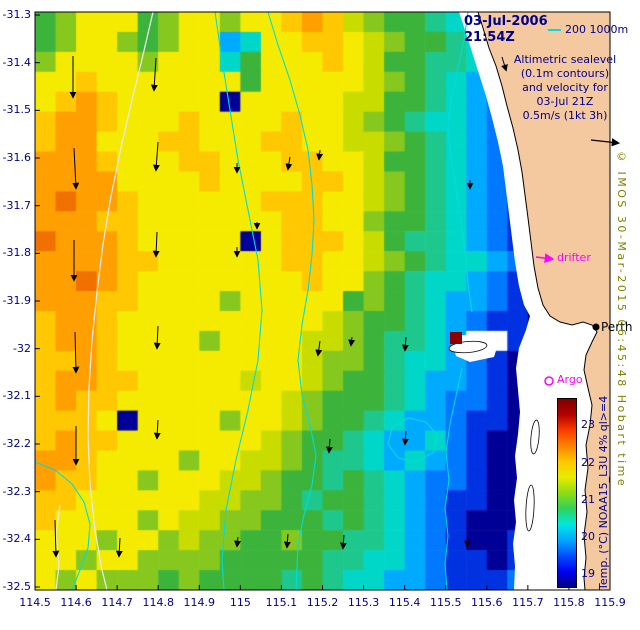 Image resolution: width=640 pixels, height=630 pixels. What do you see at coordinates (281, 602) in the screenshot?
I see `x-tick-label: 115.1` at bounding box center [281, 602].